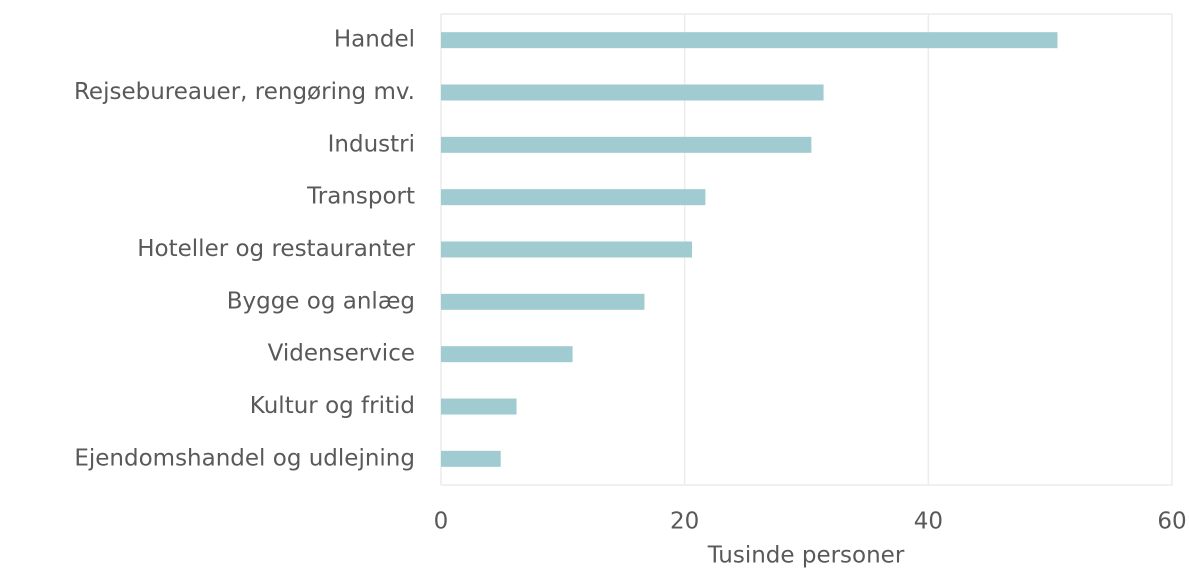  Describe the element at coordinates (321, 301) in the screenshot. I see `y-tick-label: Bygge og anlæg` at that location.